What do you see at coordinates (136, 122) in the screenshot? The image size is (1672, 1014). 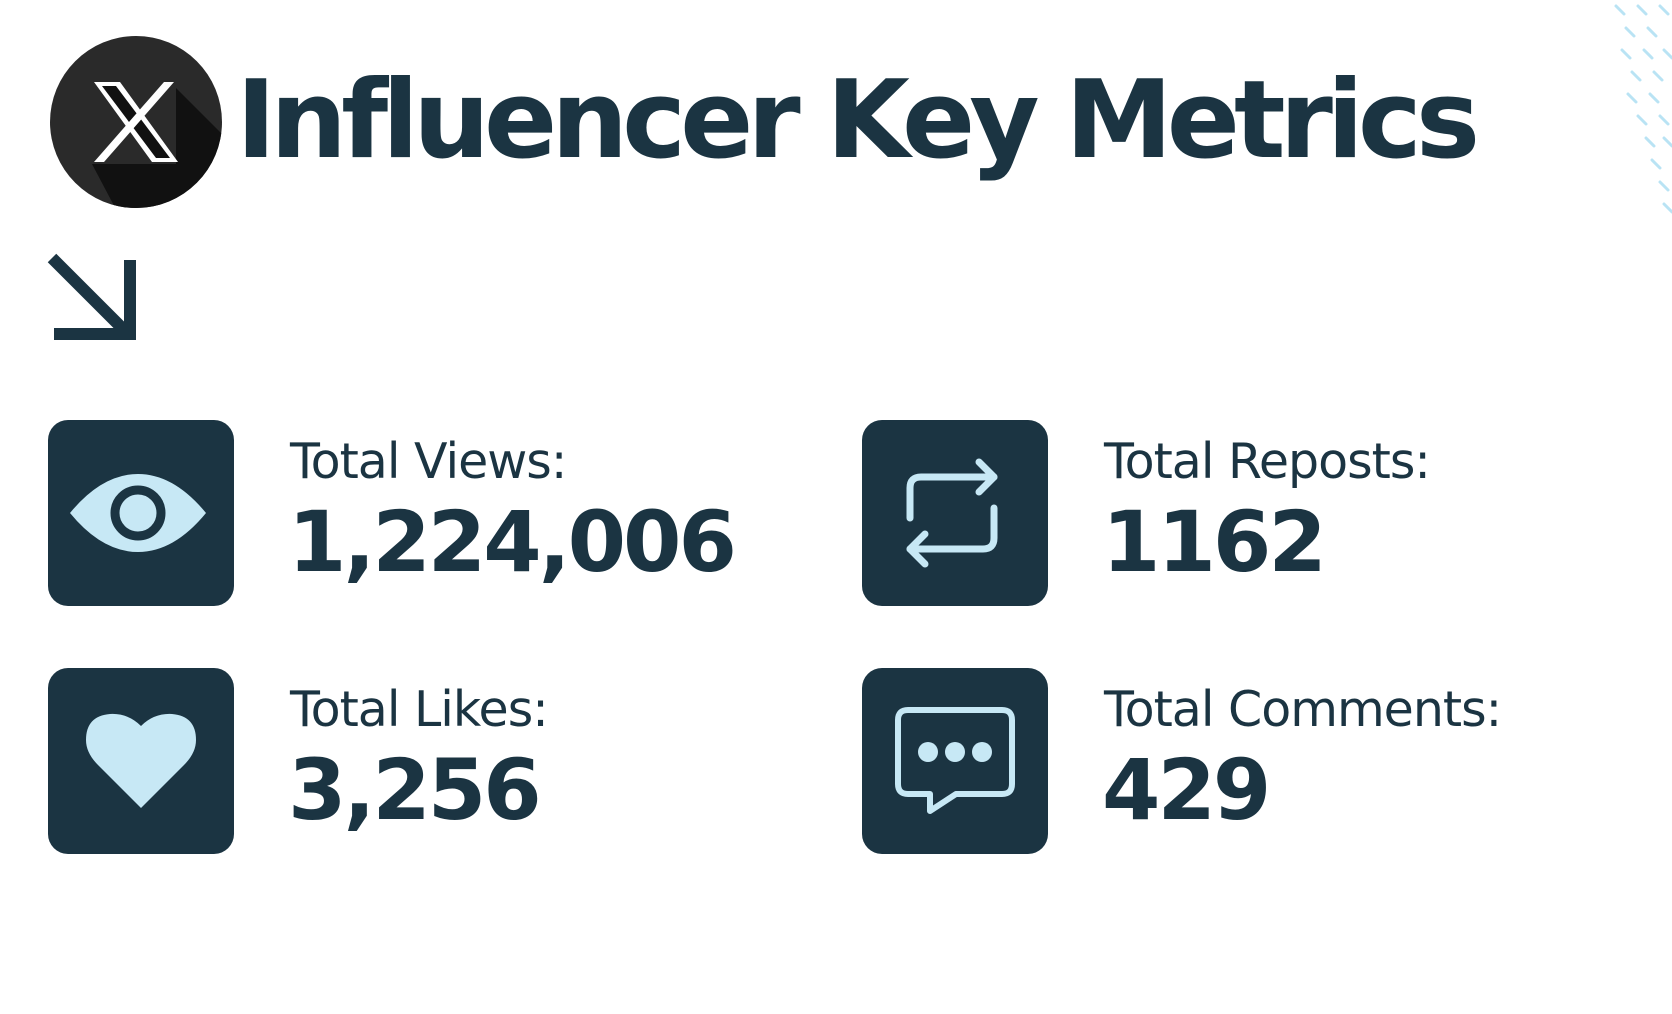 I see `x-logo-icon` at bounding box center [136, 122].